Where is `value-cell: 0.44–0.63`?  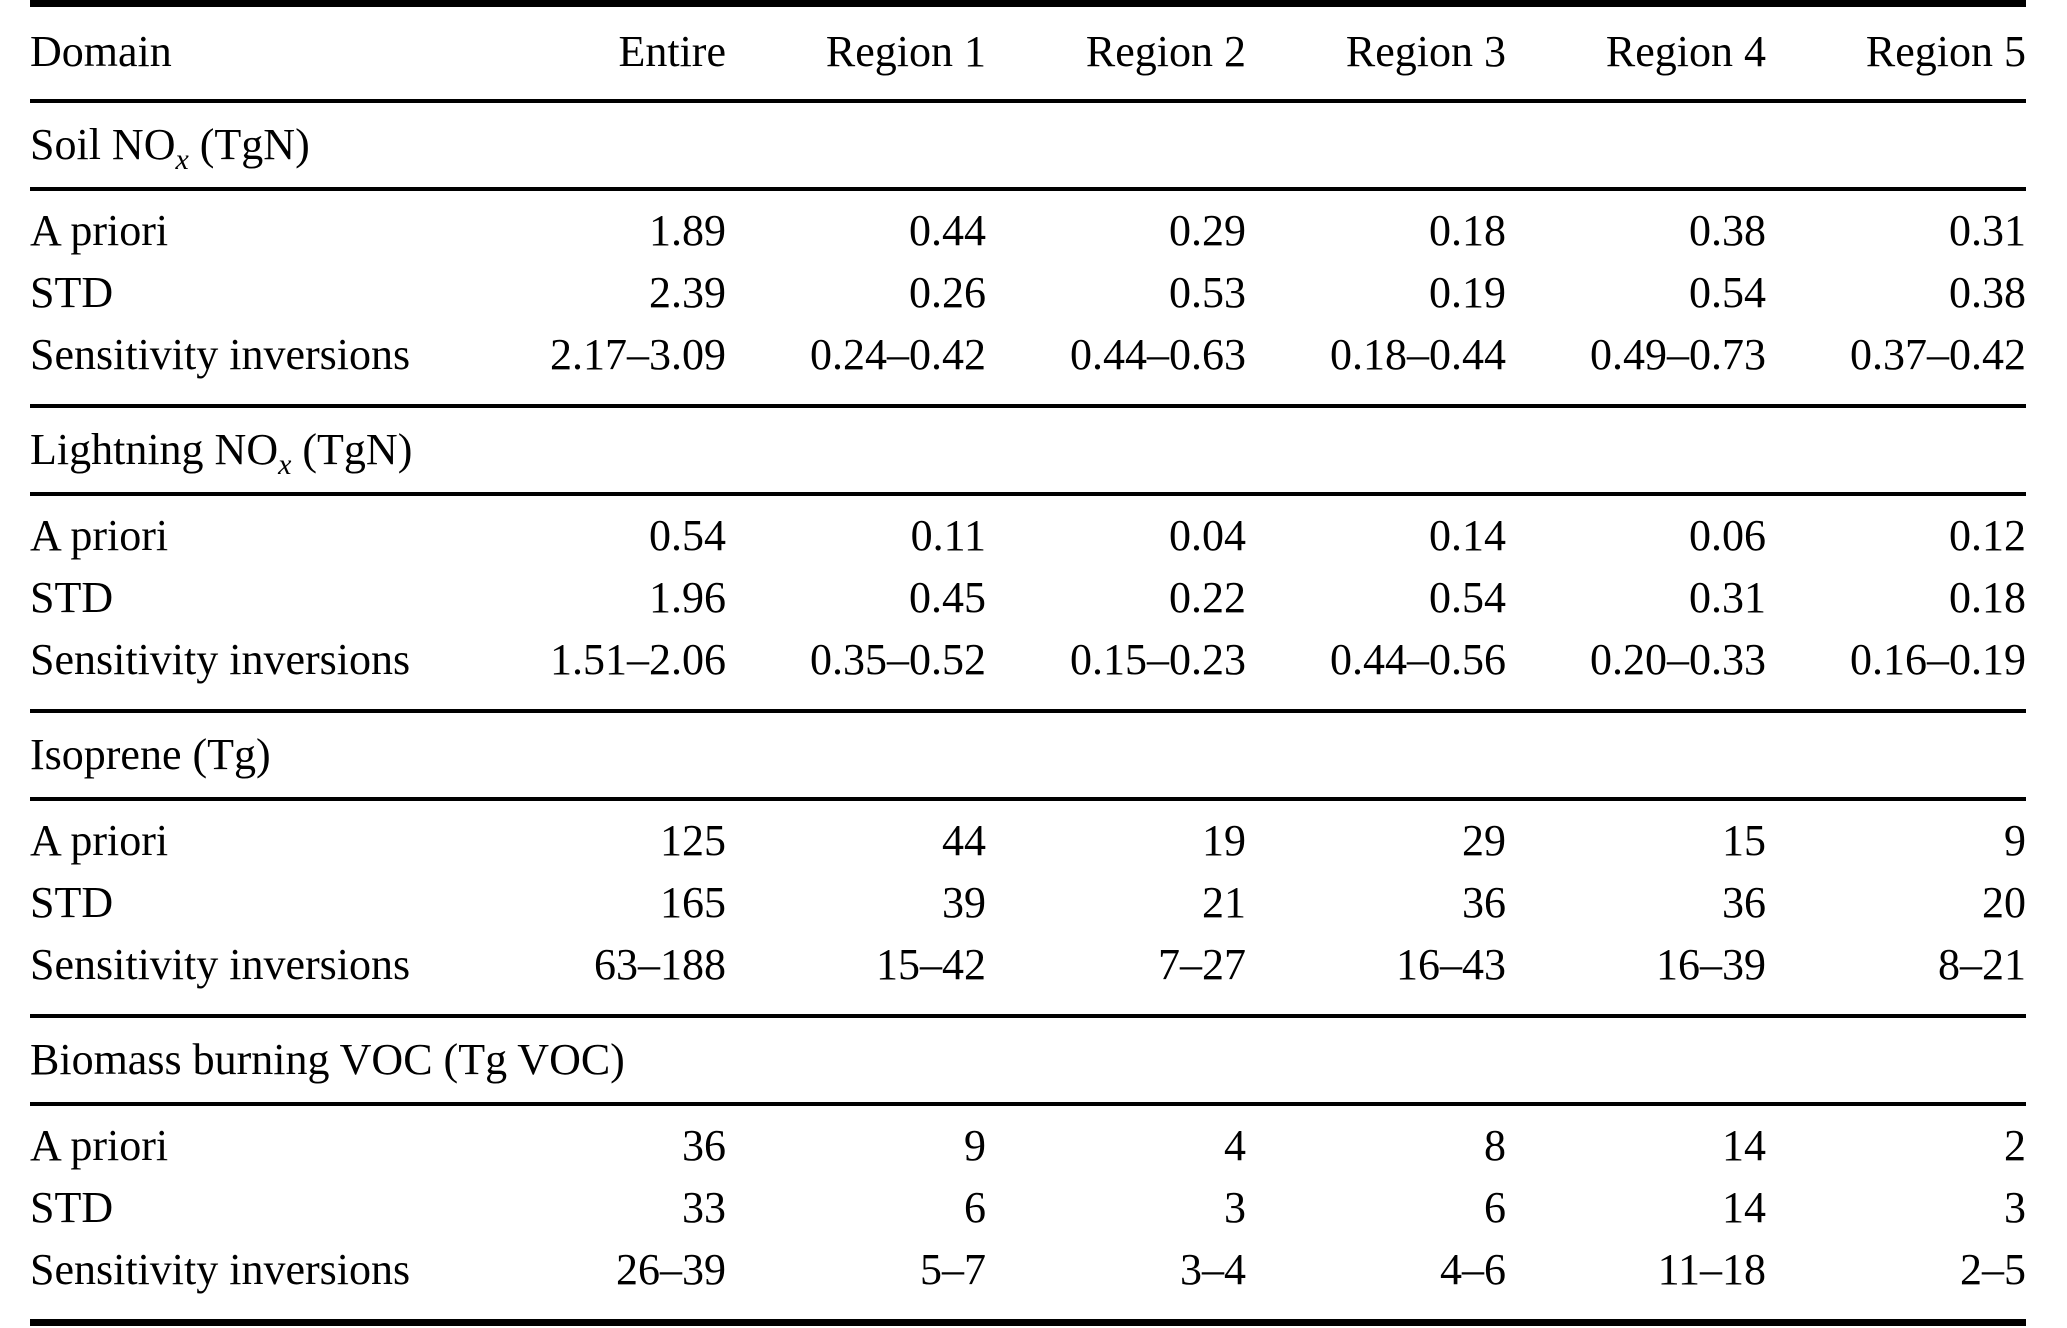 value-cell: 0.44–0.63 is located at coordinates (1158, 354).